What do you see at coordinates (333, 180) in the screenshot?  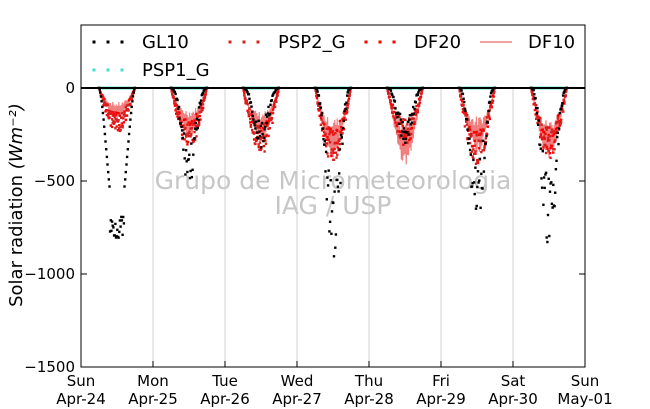 I see `watermark-line-1: Grupo de Micrometeorologia` at bounding box center [333, 180].